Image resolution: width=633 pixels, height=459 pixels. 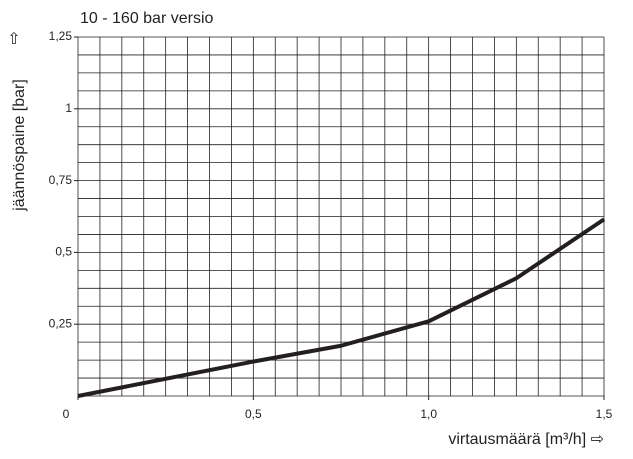 I want to click on y-tick-label: 1, so click(x=68, y=108).